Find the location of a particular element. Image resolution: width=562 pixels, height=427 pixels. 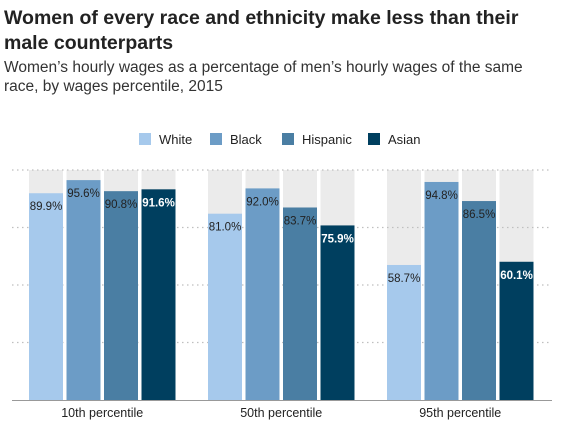

legend-item-asian: Asian is located at coordinates (394, 139).